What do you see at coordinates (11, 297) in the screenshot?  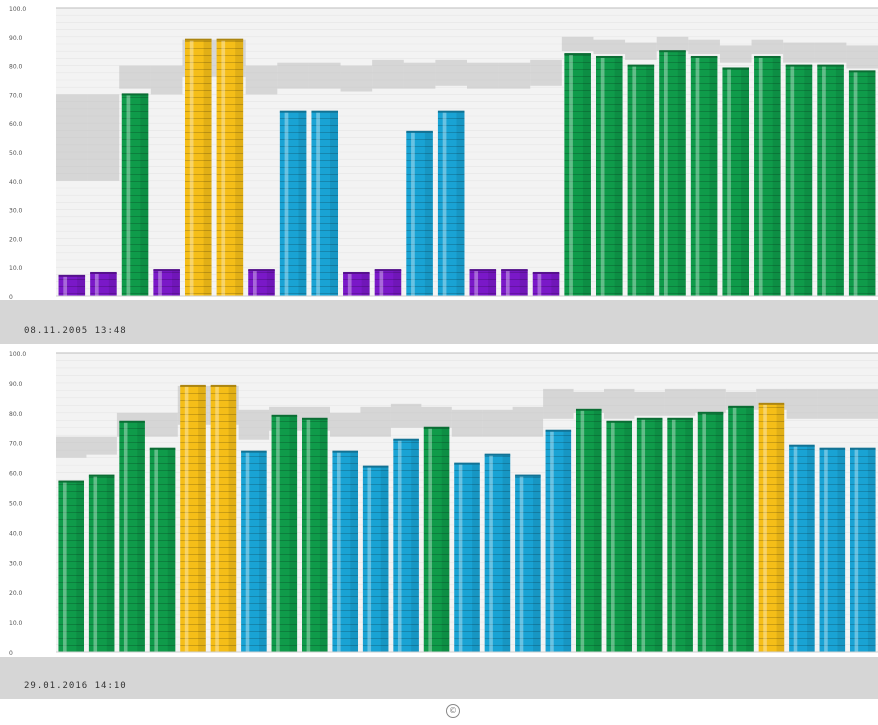 I see `y-tick-label: 0` at bounding box center [11, 297].